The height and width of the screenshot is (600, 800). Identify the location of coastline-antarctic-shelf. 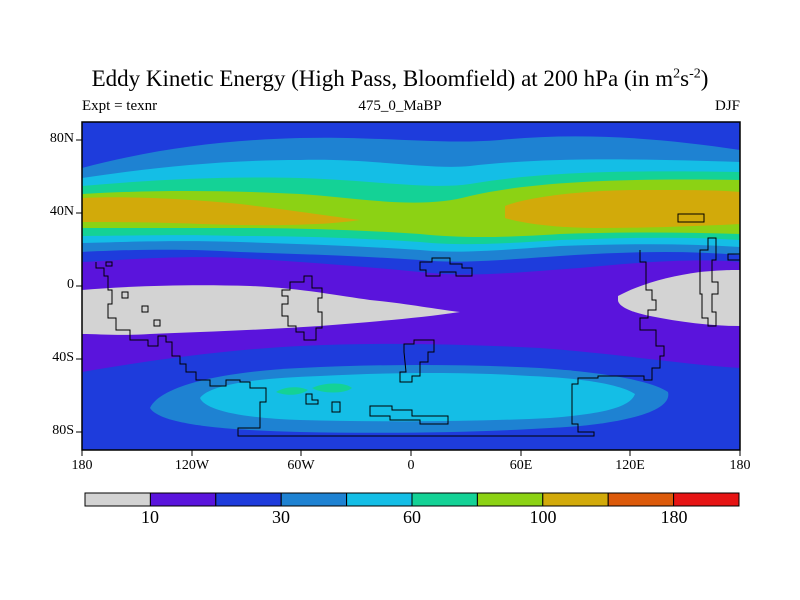
(409, 415).